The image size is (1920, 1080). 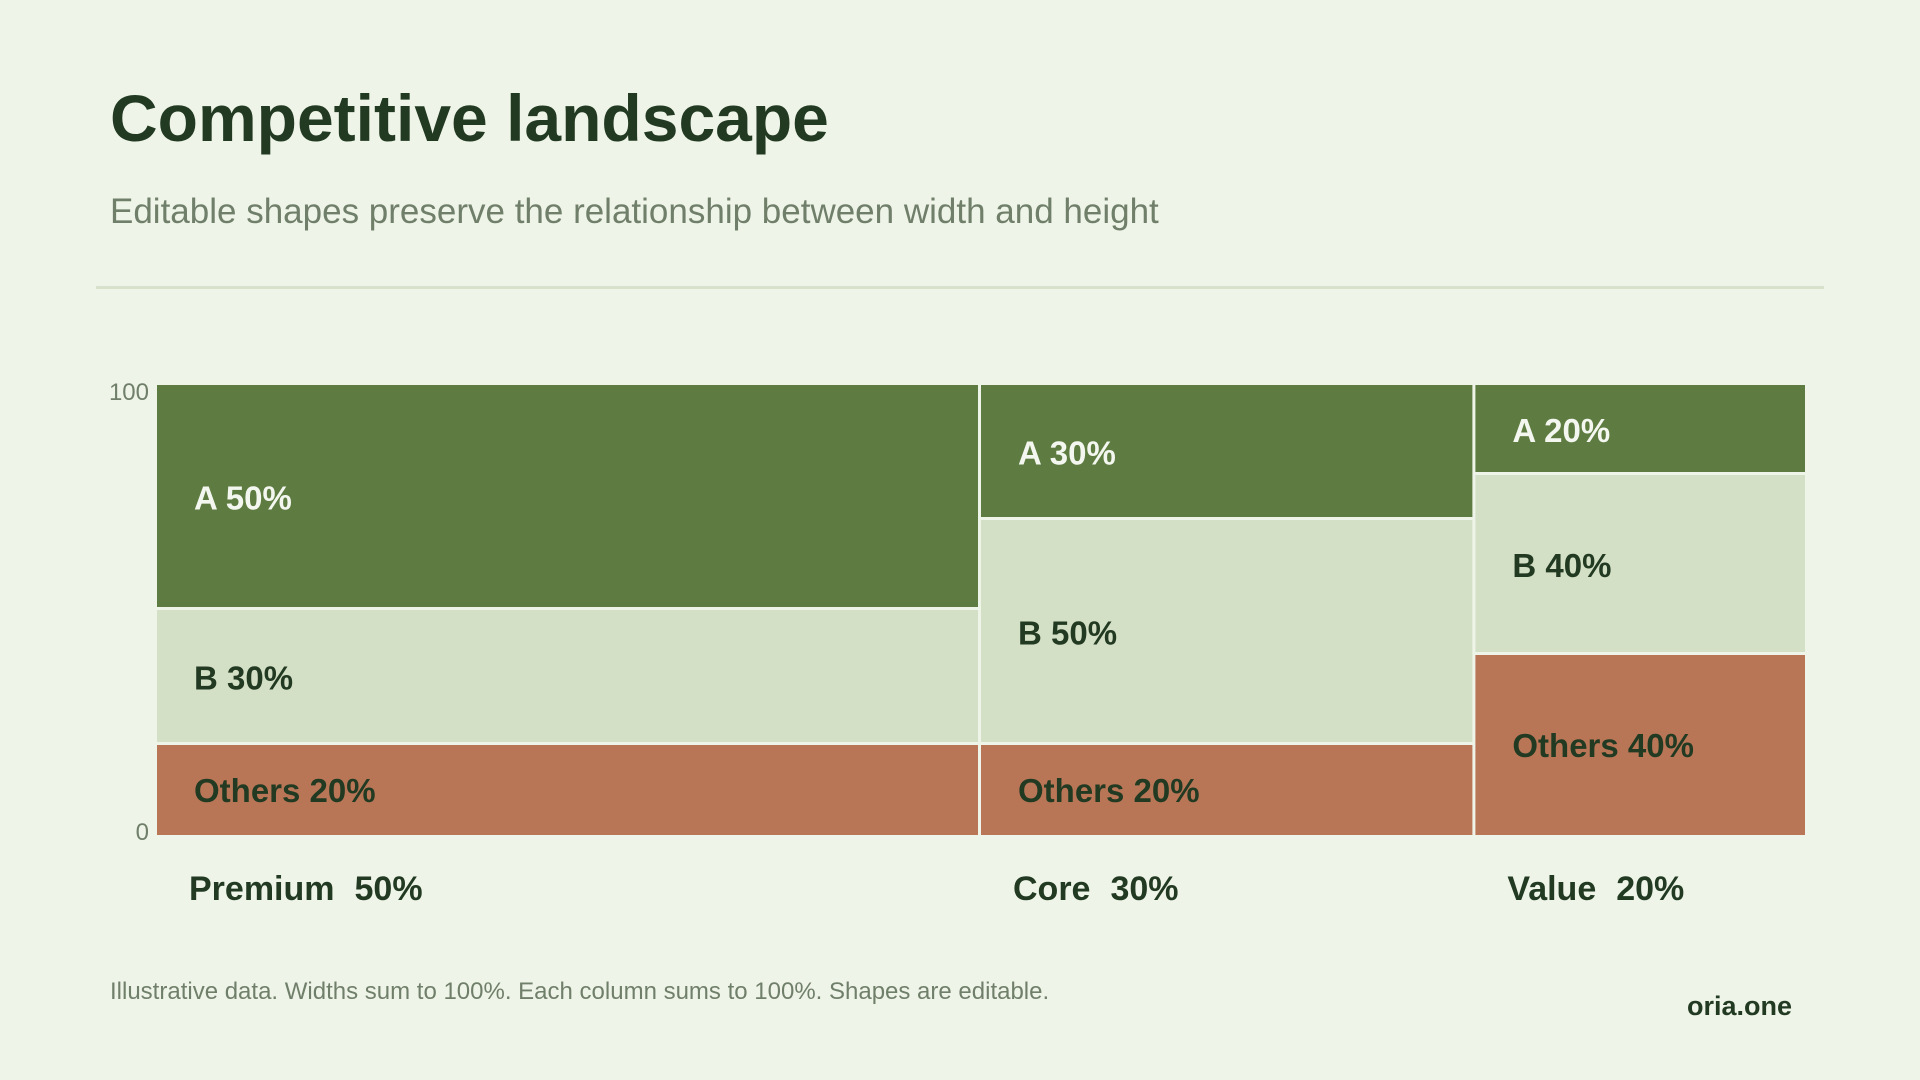 I want to click on y-axis-tick-label: 0, so click(x=142, y=832).